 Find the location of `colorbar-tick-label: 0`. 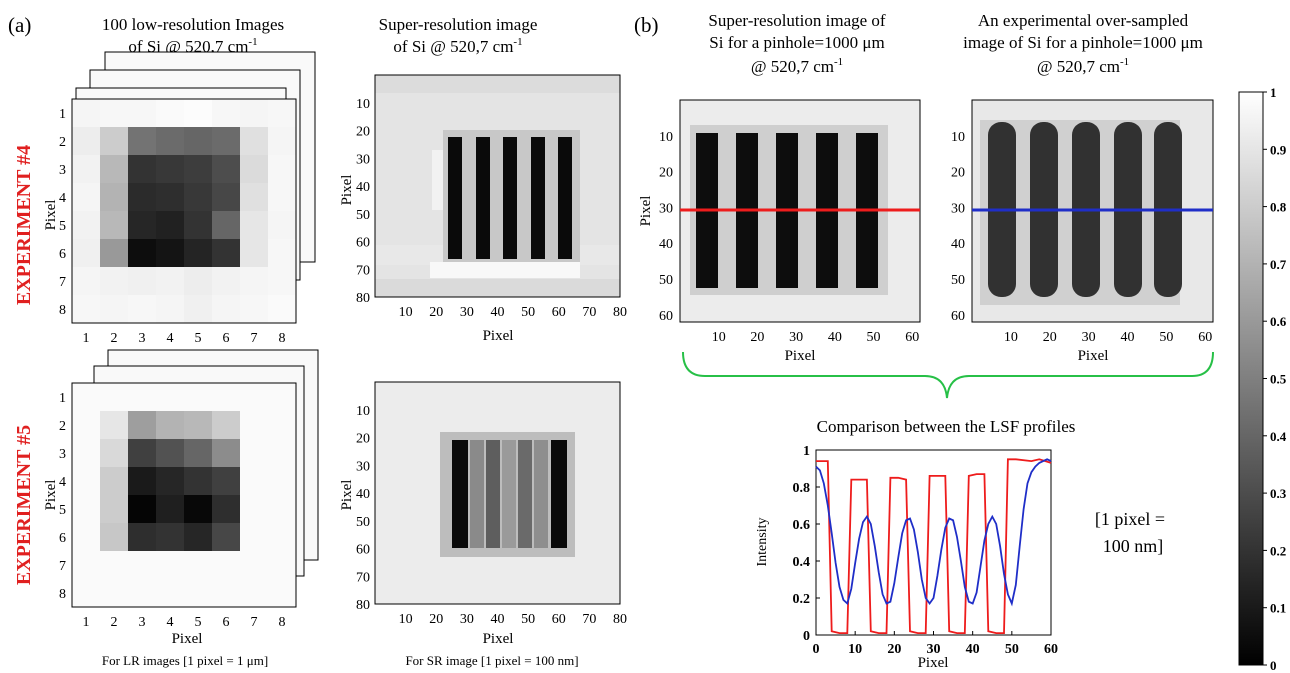

colorbar-tick-label: 0 is located at coordinates (1273, 665).